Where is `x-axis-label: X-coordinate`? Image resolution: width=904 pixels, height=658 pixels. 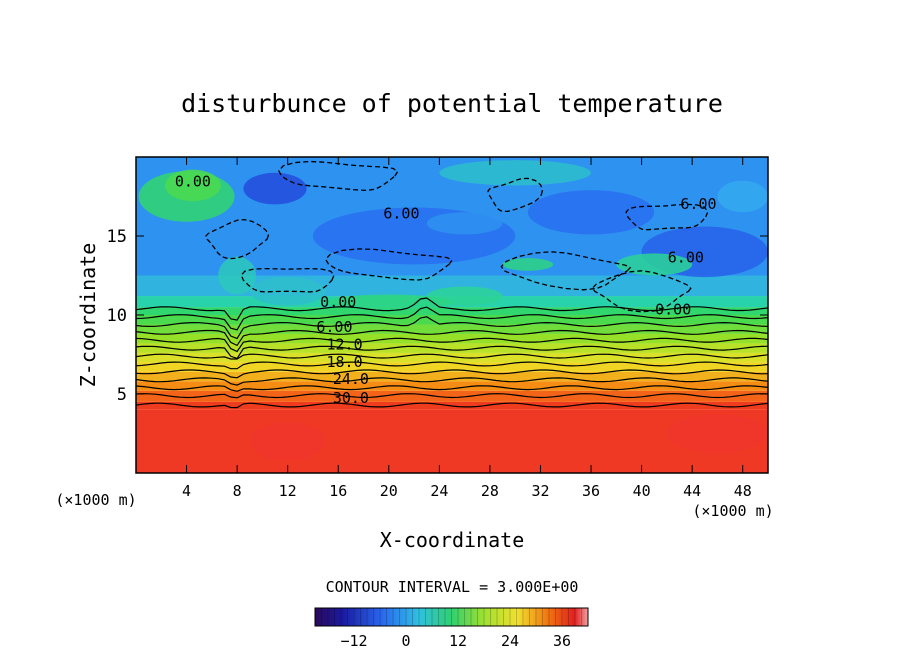
x-axis-label: X-coordinate is located at coordinates (452, 540).